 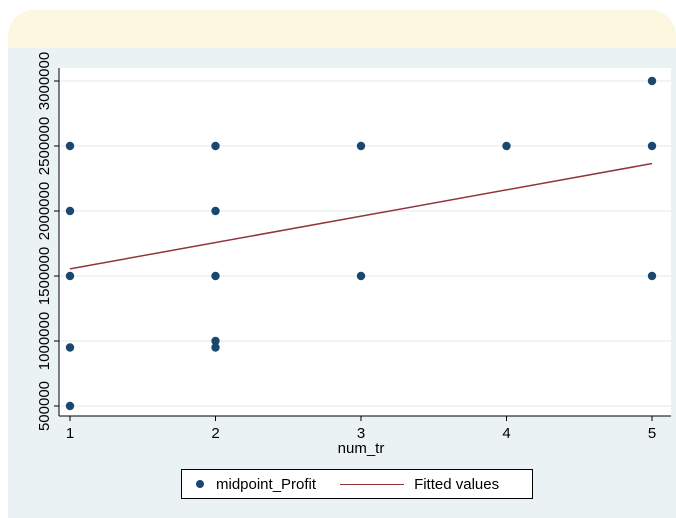 I want to click on x-tick-label-4: 5, so click(x=652, y=433).